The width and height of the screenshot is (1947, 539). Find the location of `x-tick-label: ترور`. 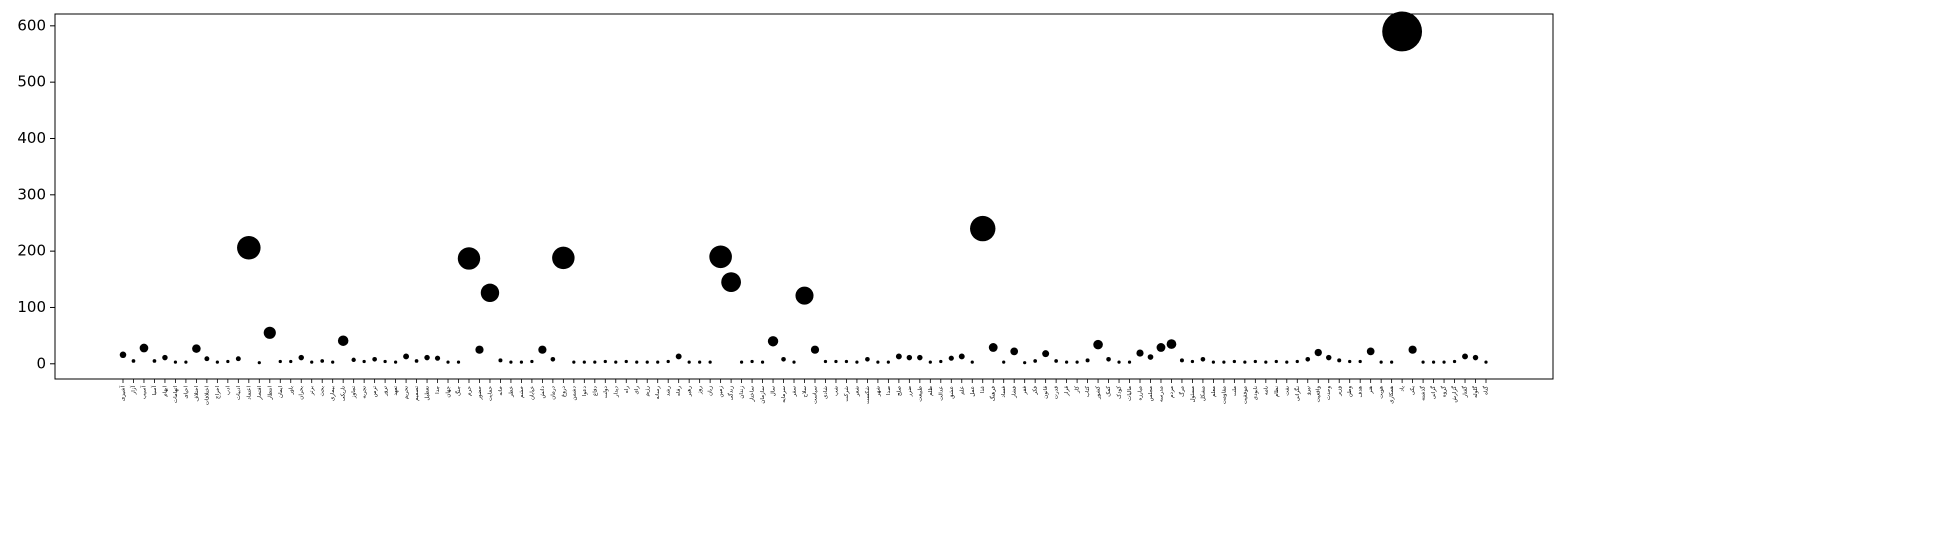

x-tick-label: ترور is located at coordinates (386, 391).